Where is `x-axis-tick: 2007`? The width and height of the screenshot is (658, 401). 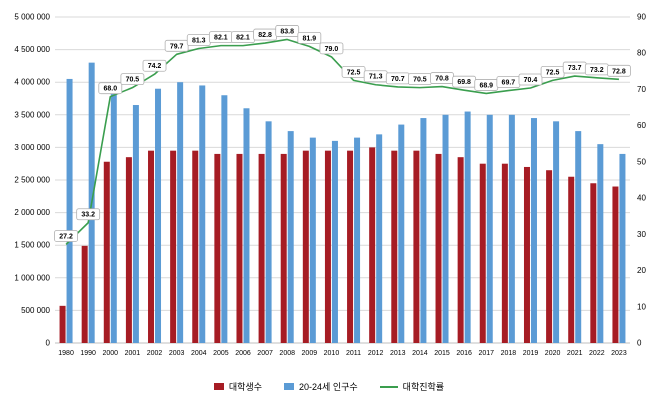
x-axis-tick: 2007 is located at coordinates (265, 353).